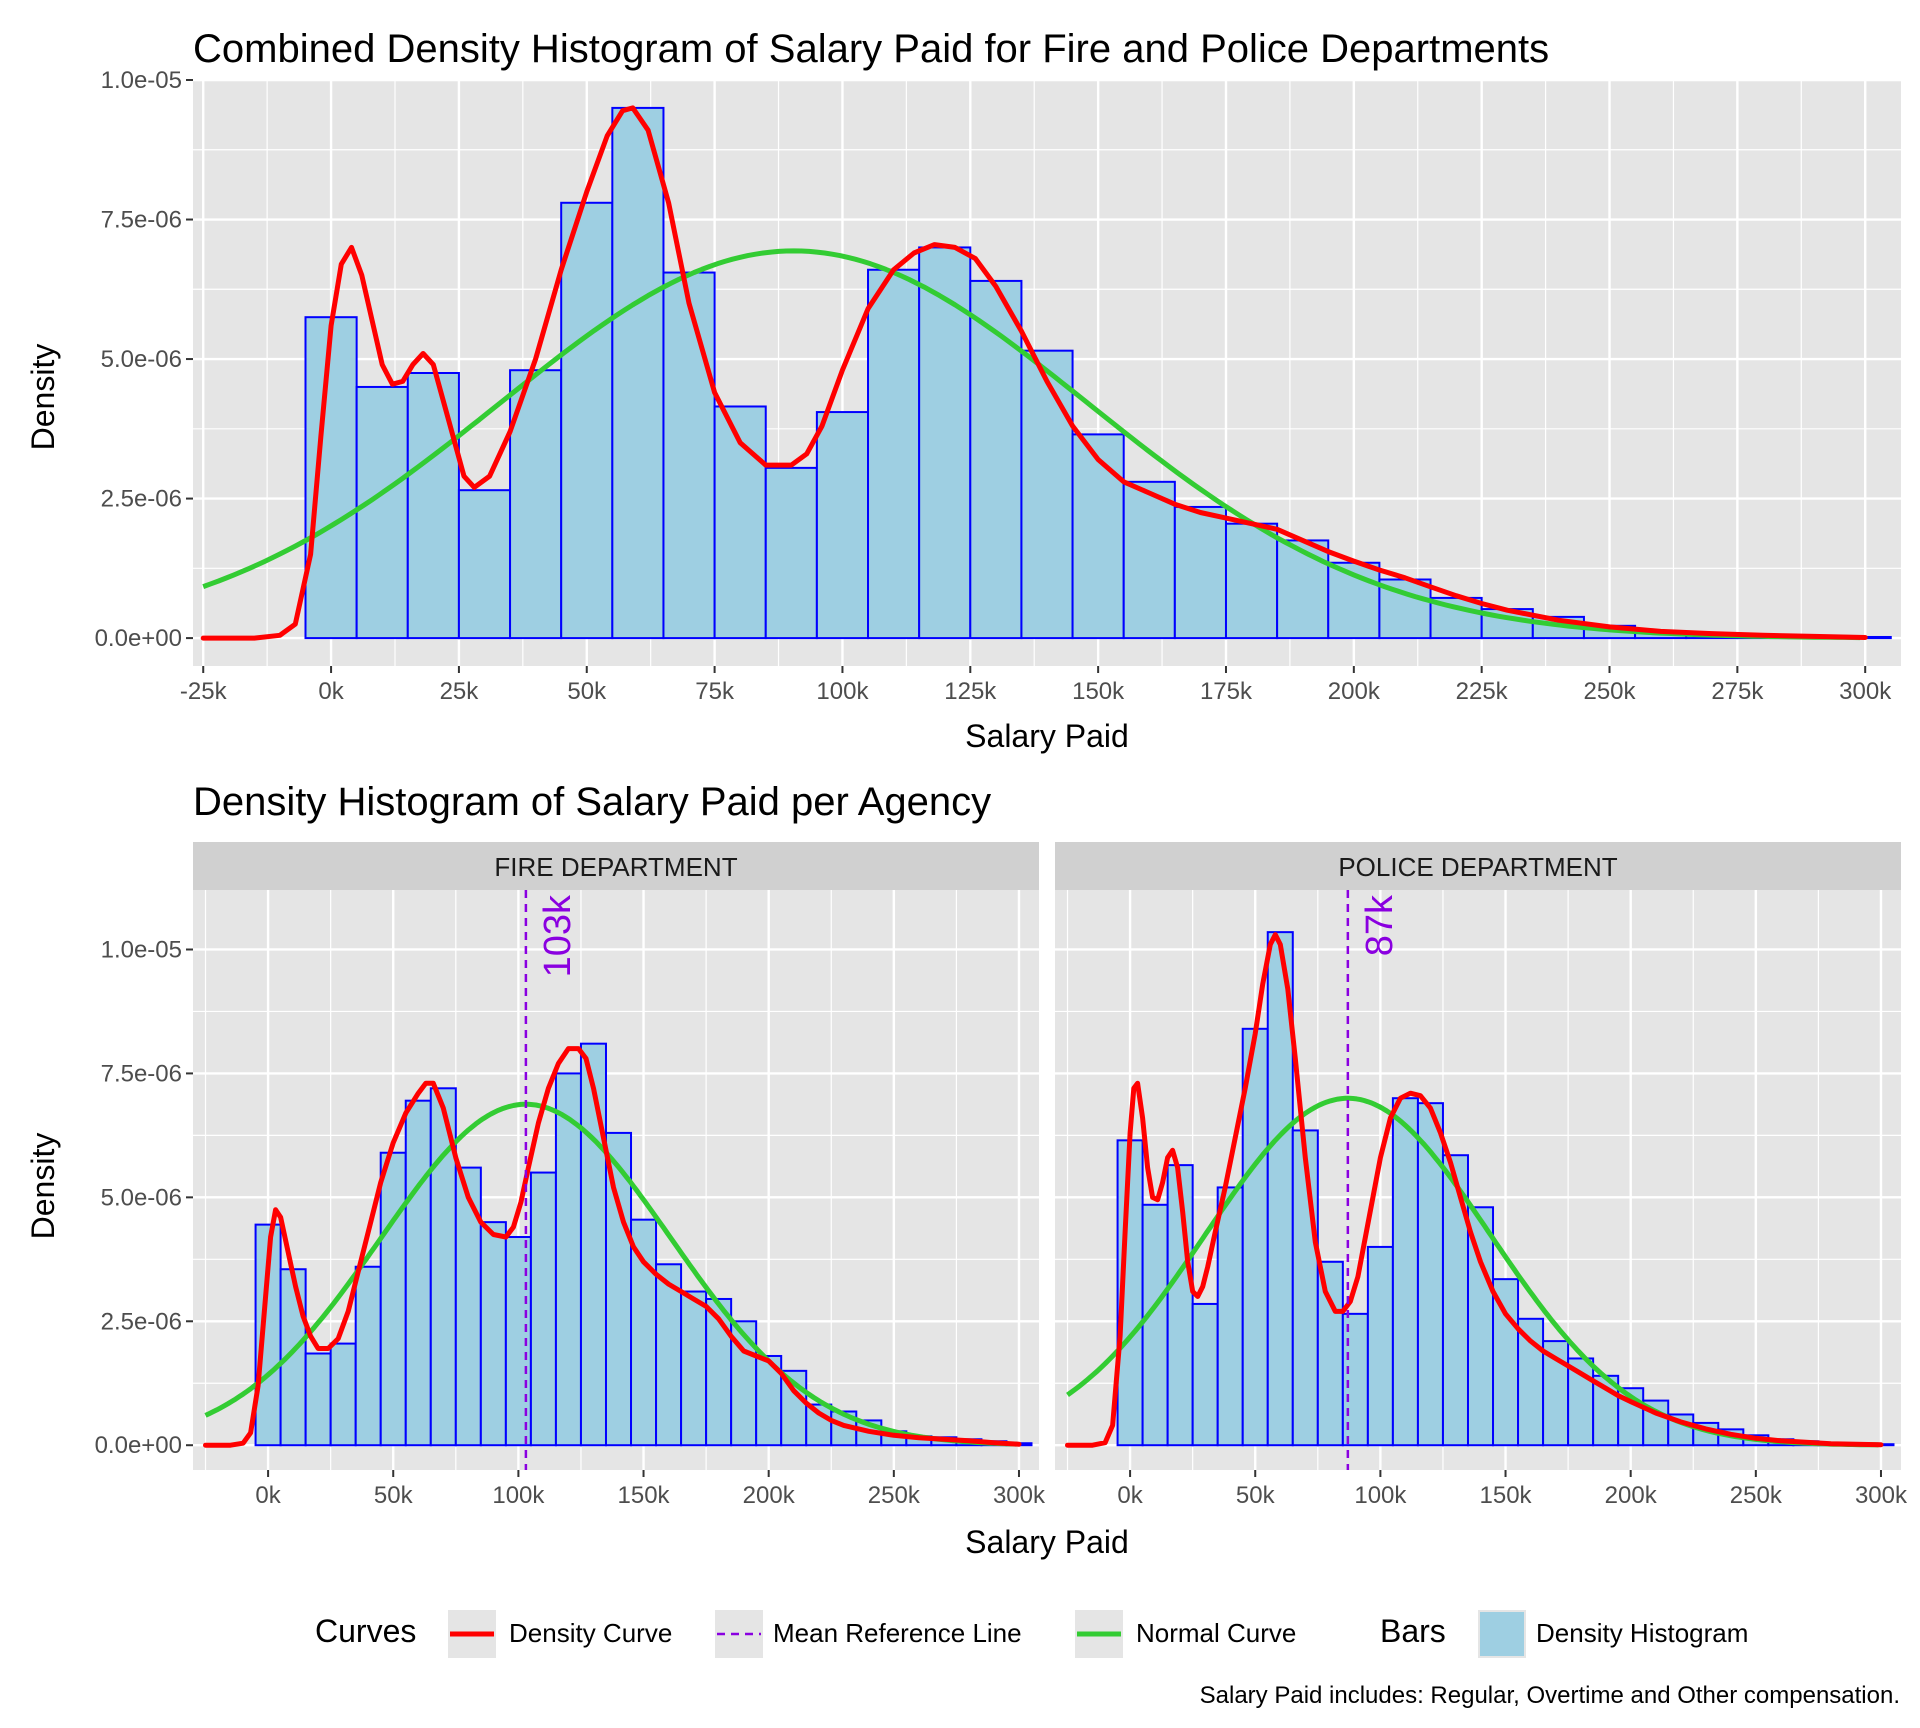 This screenshot has height=1728, width=1920. Describe the element at coordinates (1737, 691) in the screenshot. I see `combined-x-tick-label: 275k` at that location.